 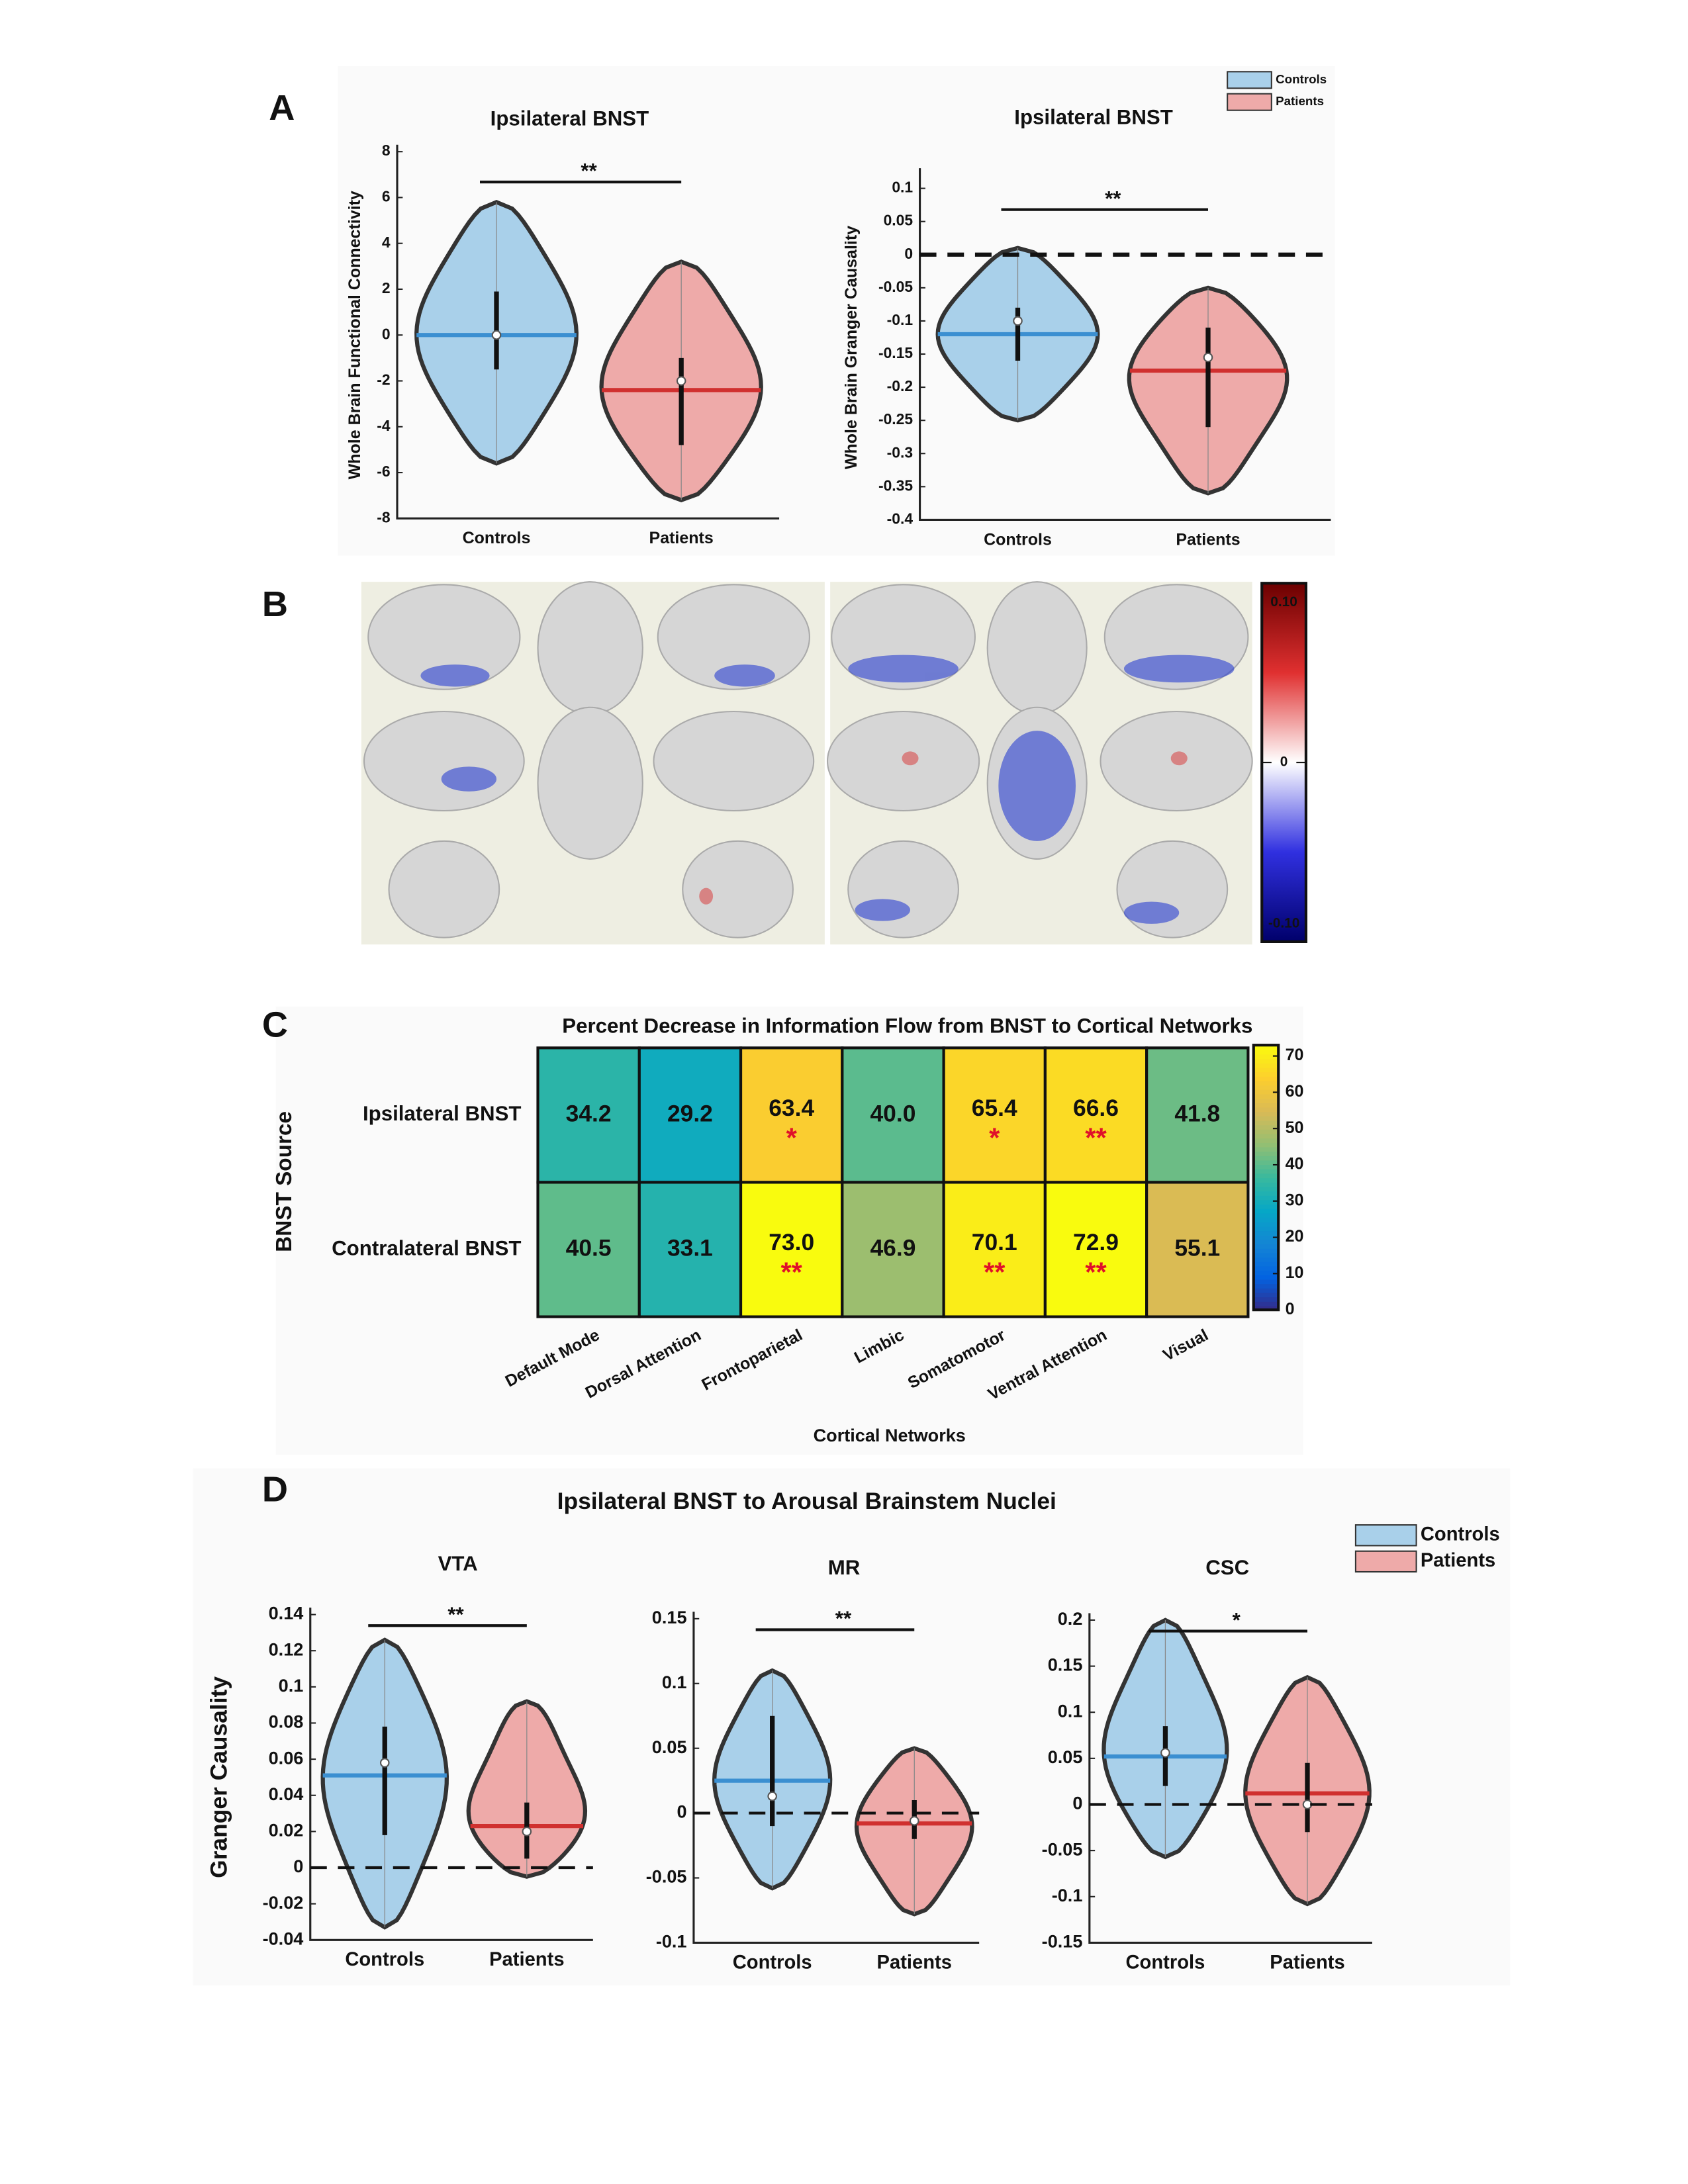 I want to click on y-tick-label: -0.35, so click(x=895, y=486).